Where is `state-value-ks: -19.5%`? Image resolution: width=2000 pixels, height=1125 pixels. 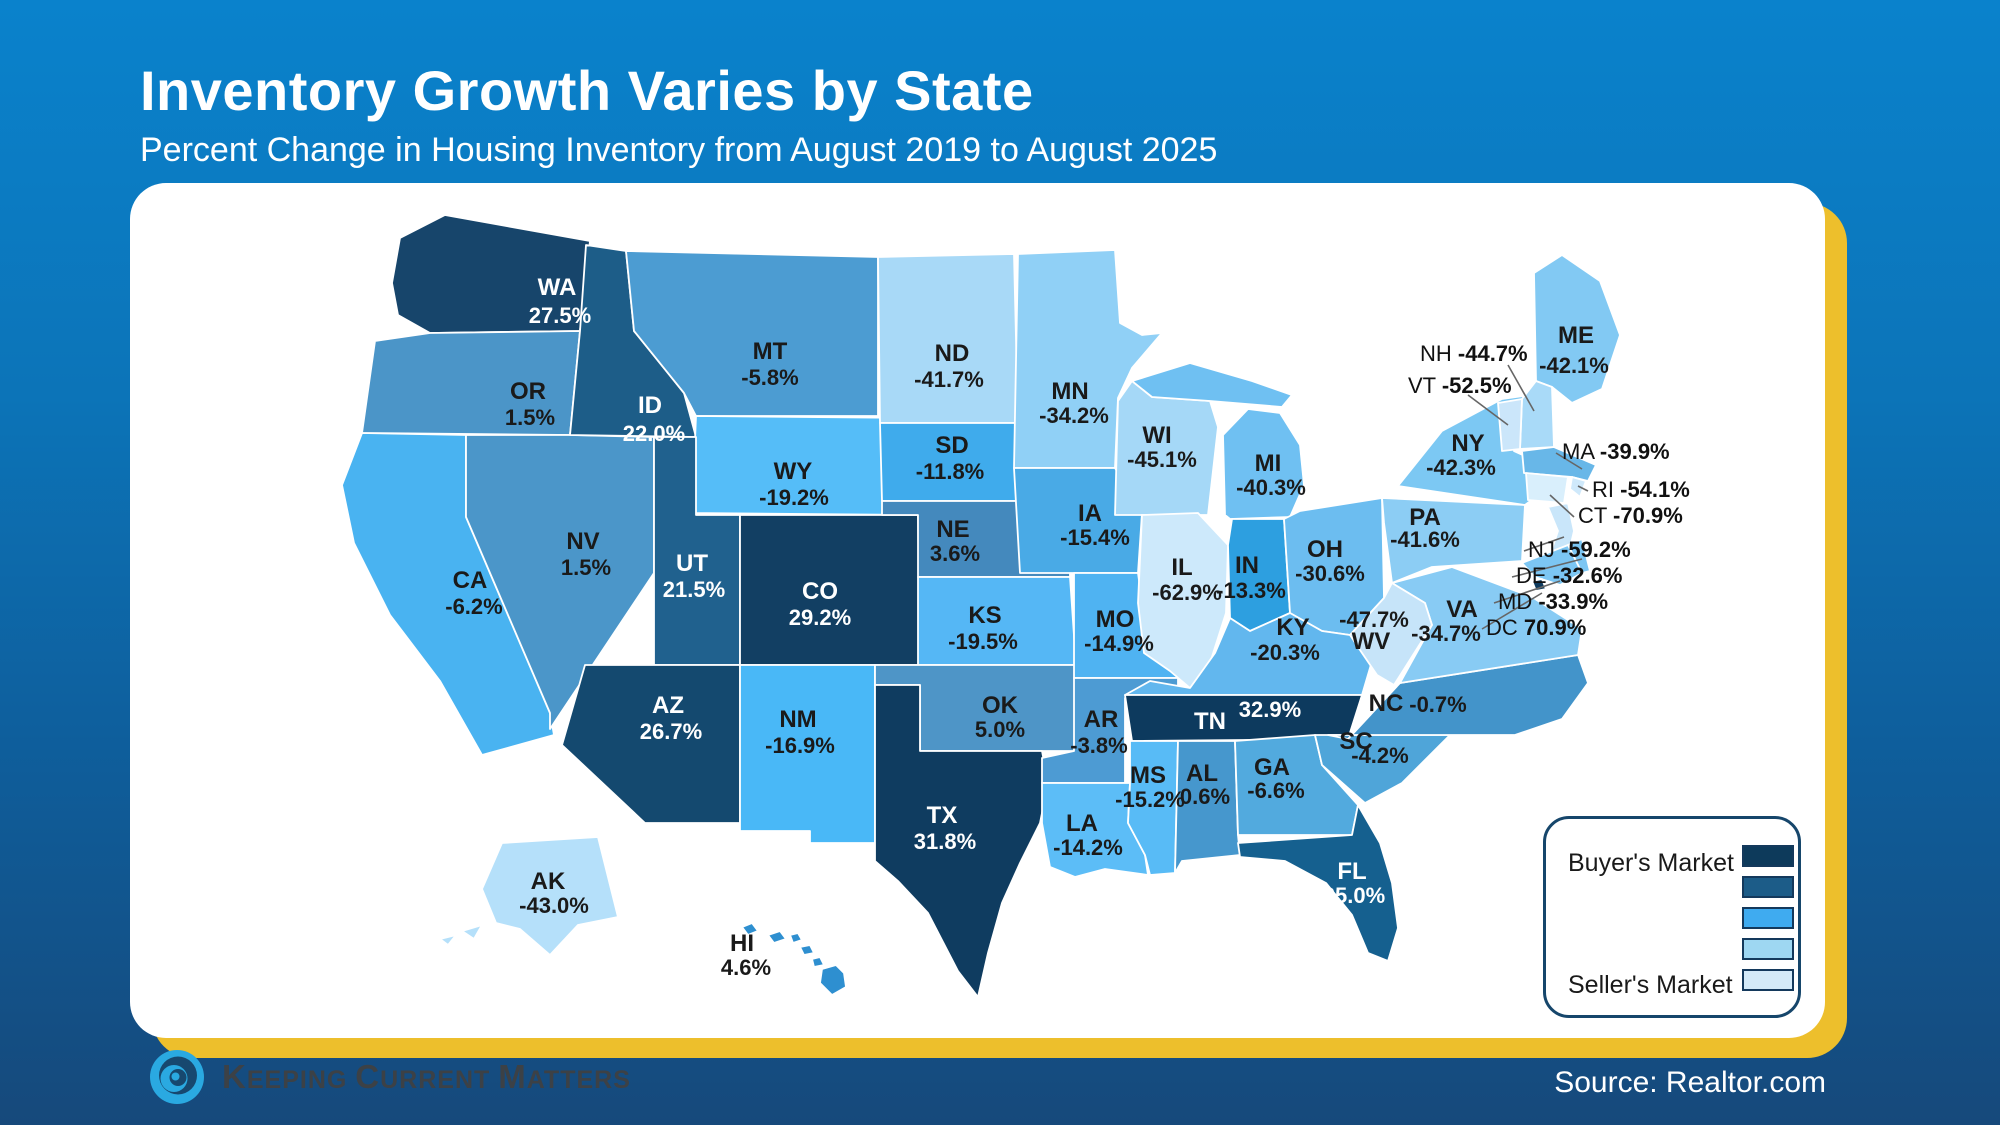 state-value-ks: -19.5% is located at coordinates (983, 641).